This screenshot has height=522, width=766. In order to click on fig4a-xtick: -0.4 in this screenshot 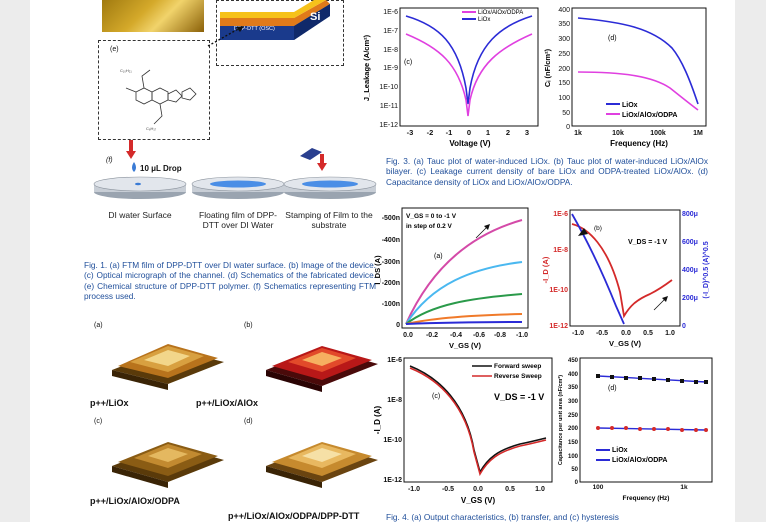, I will do `click(456, 335)`.